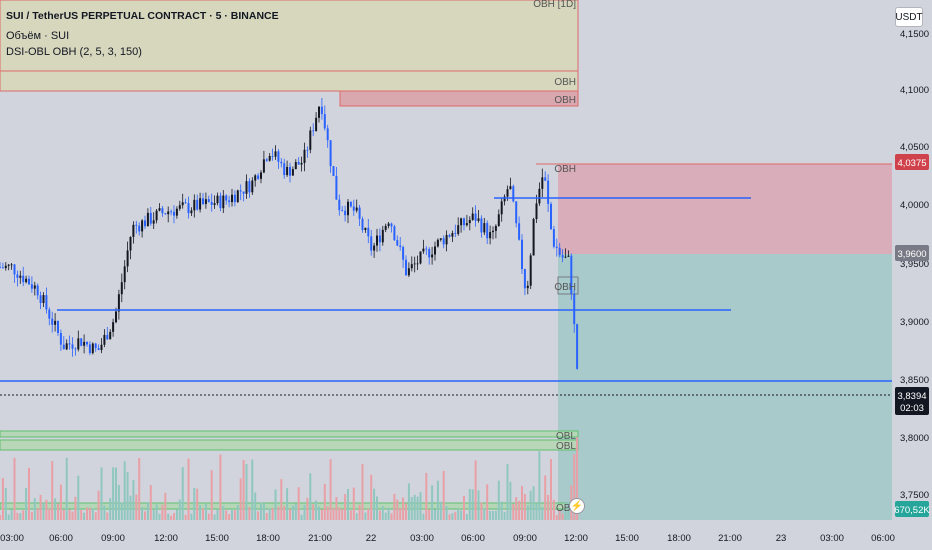 Image resolution: width=932 pixels, height=550 pixels. Describe the element at coordinates (320, 538) in the screenshot. I see `time-tick: 21:00` at that location.